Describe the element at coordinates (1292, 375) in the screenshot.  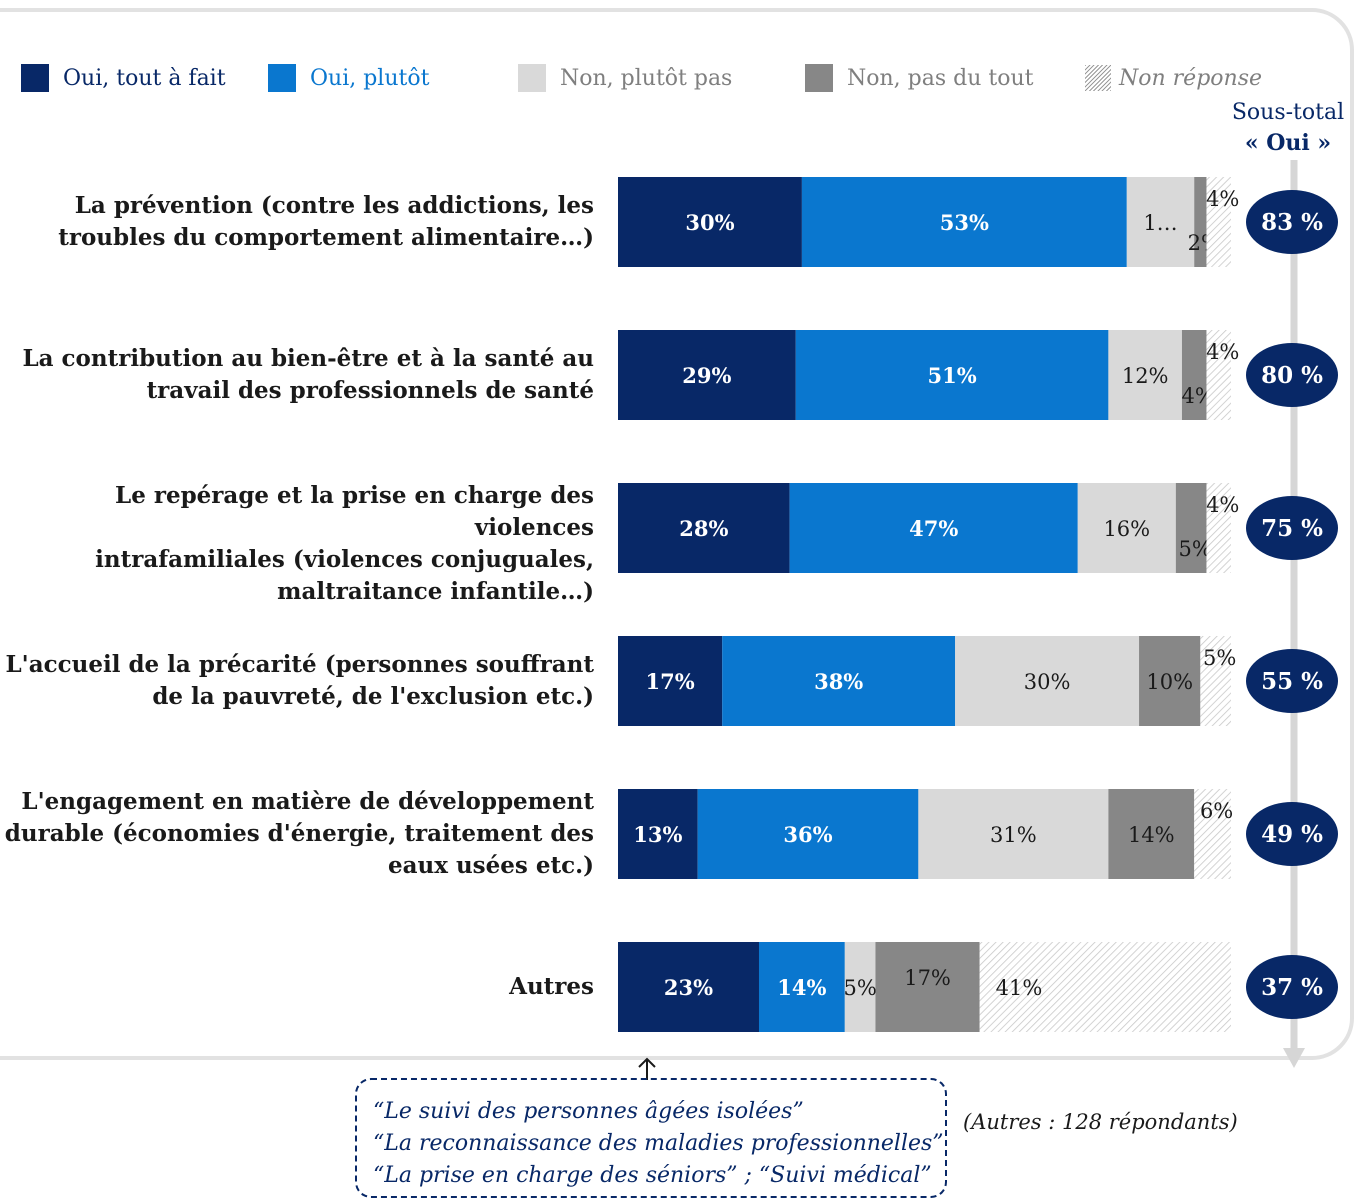
I see `subtotal-oval: 80 %` at that location.